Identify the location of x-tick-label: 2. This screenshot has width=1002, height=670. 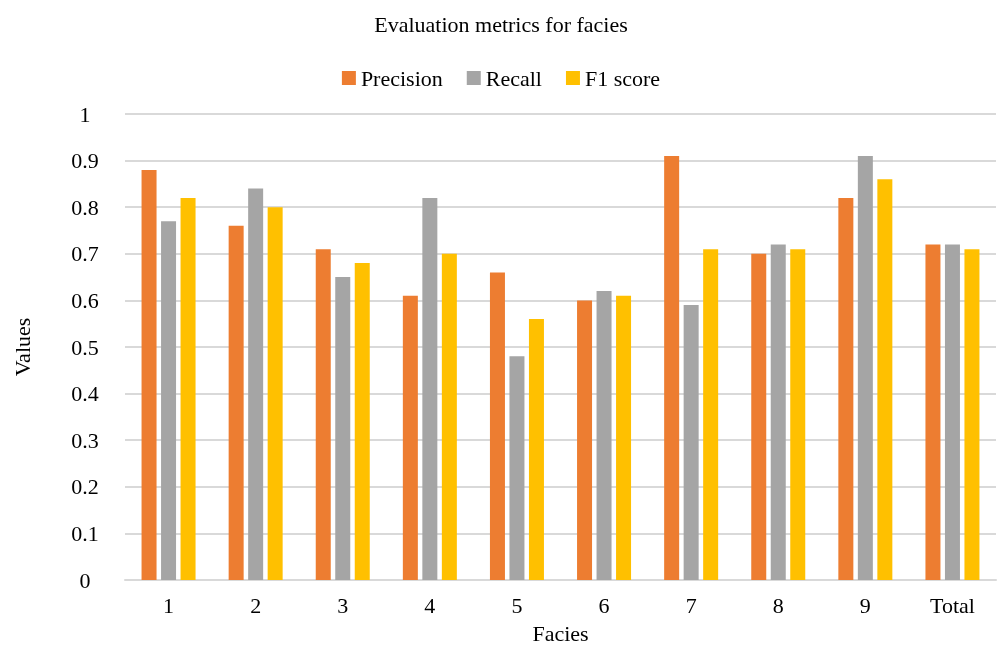
(256, 605).